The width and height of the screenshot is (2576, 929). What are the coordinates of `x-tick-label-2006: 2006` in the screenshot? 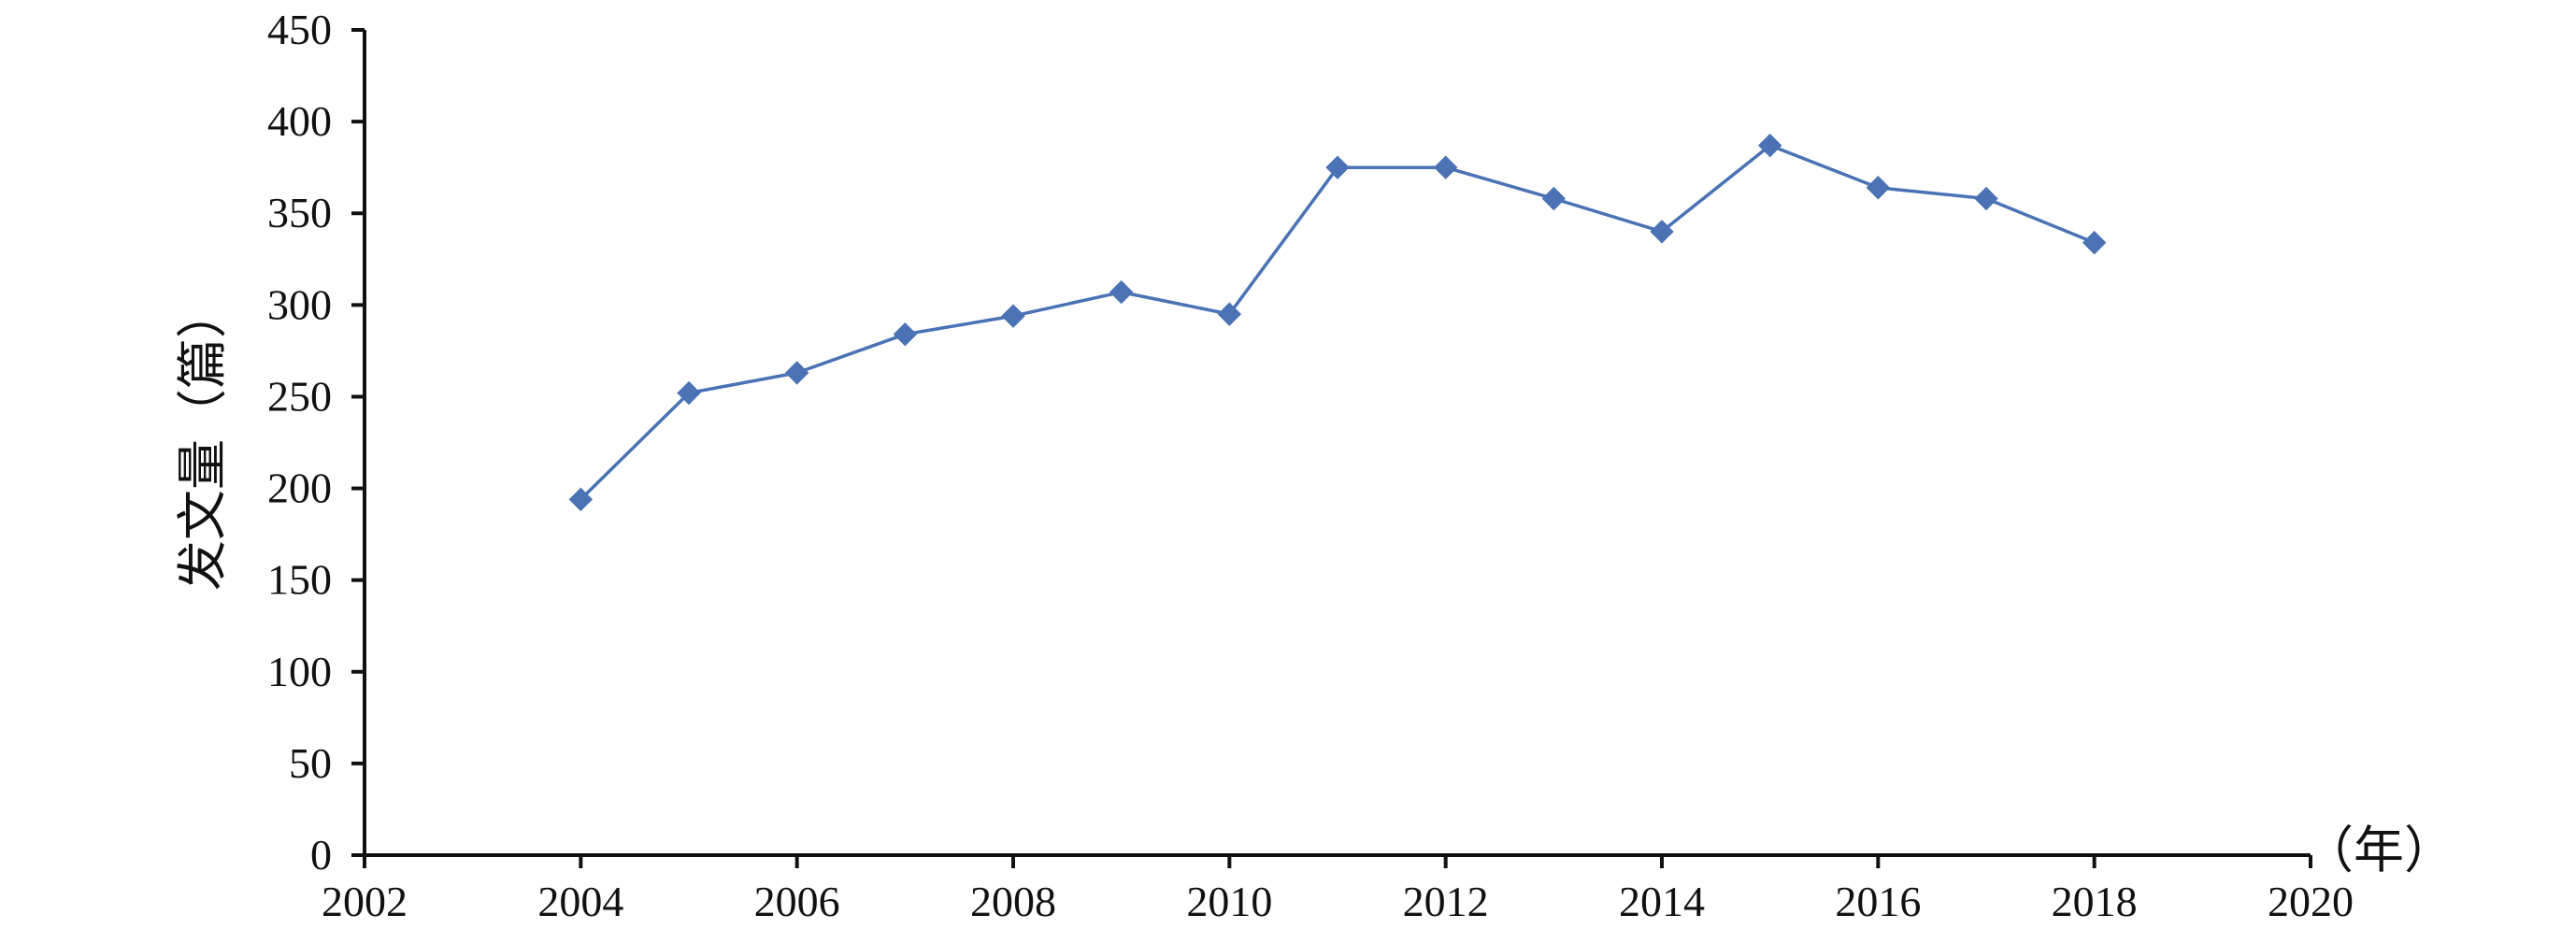 It's located at (797, 901).